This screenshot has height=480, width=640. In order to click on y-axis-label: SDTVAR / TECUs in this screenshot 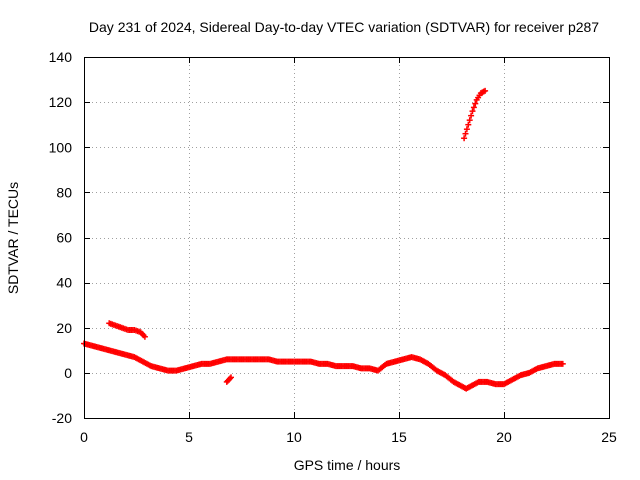, I will do `click(13, 238)`.